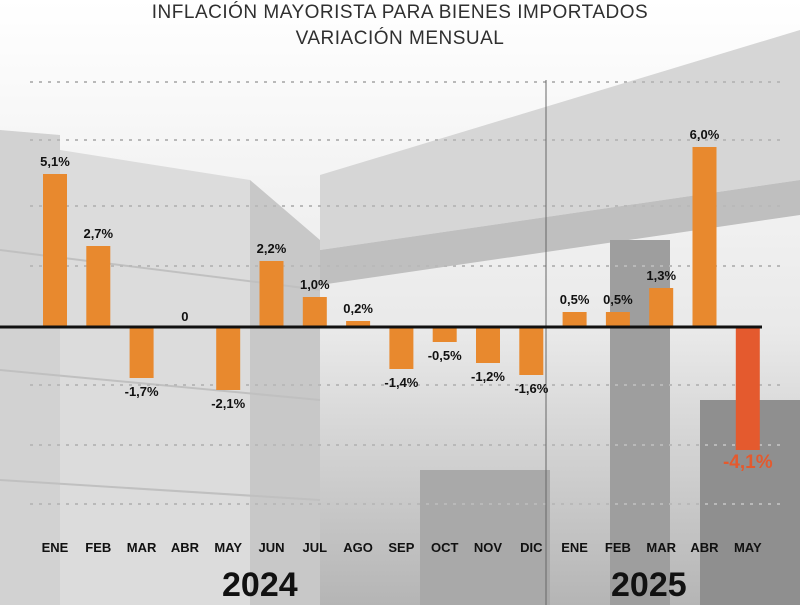 This screenshot has width=800, height=605. Describe the element at coordinates (488, 376) in the screenshot. I see `data-label: -1,2%` at that location.